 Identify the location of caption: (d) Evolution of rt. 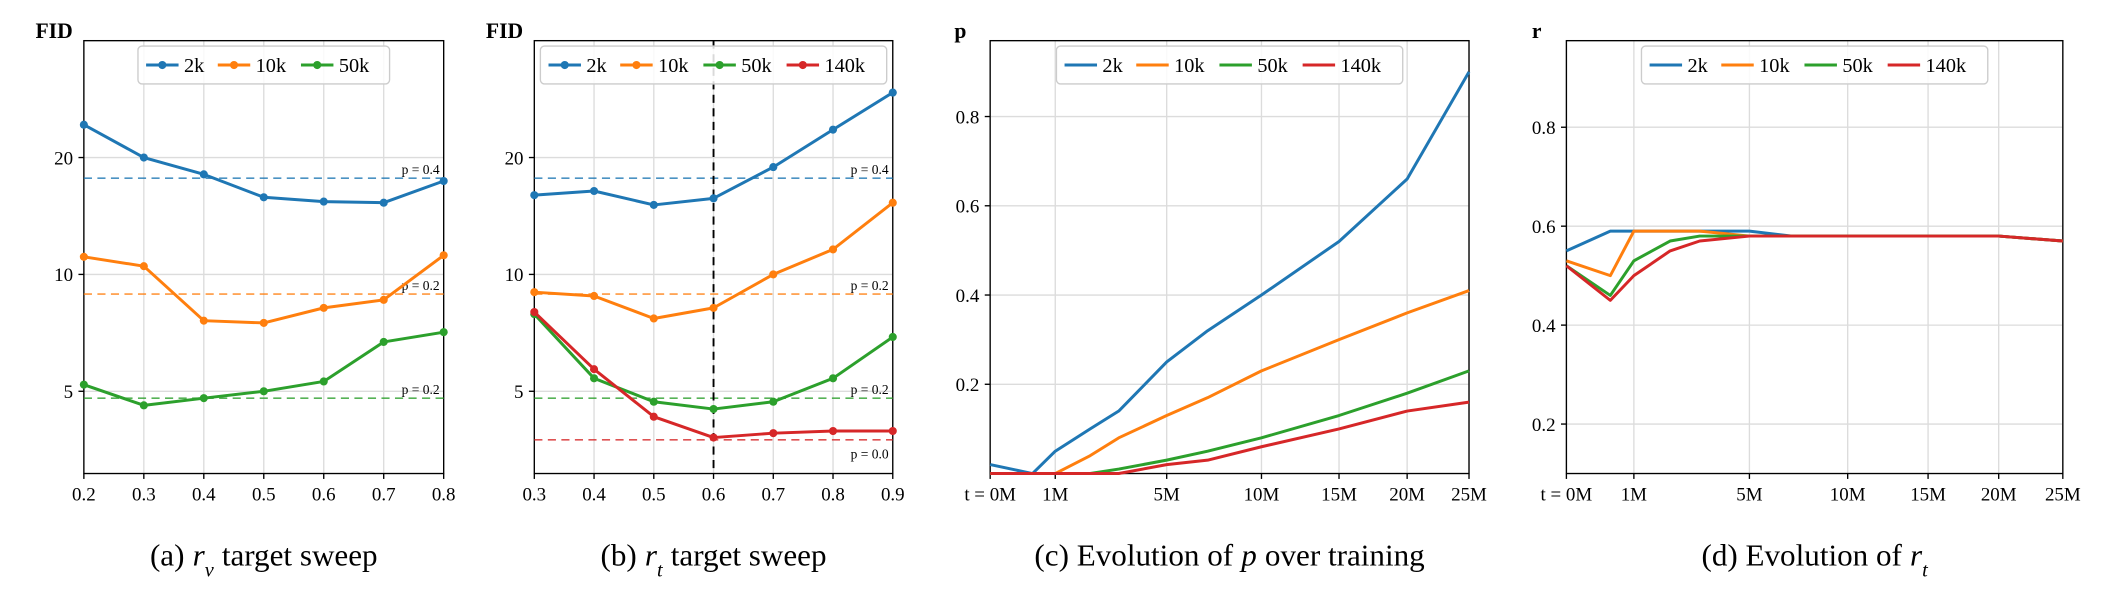
(1815, 560).